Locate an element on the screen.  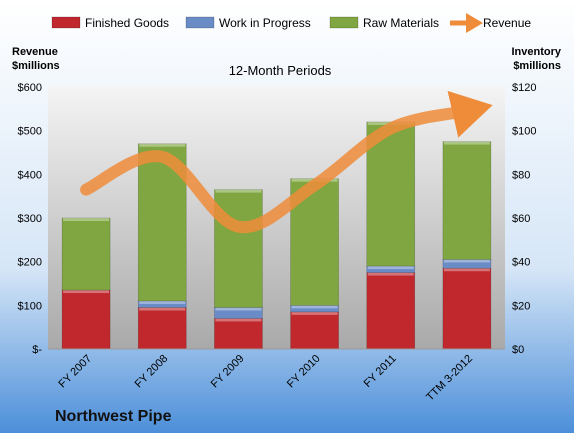
left-axis-ticks: $- $100 $200 $300 $400 $500 $600 is located at coordinates (30, 219).